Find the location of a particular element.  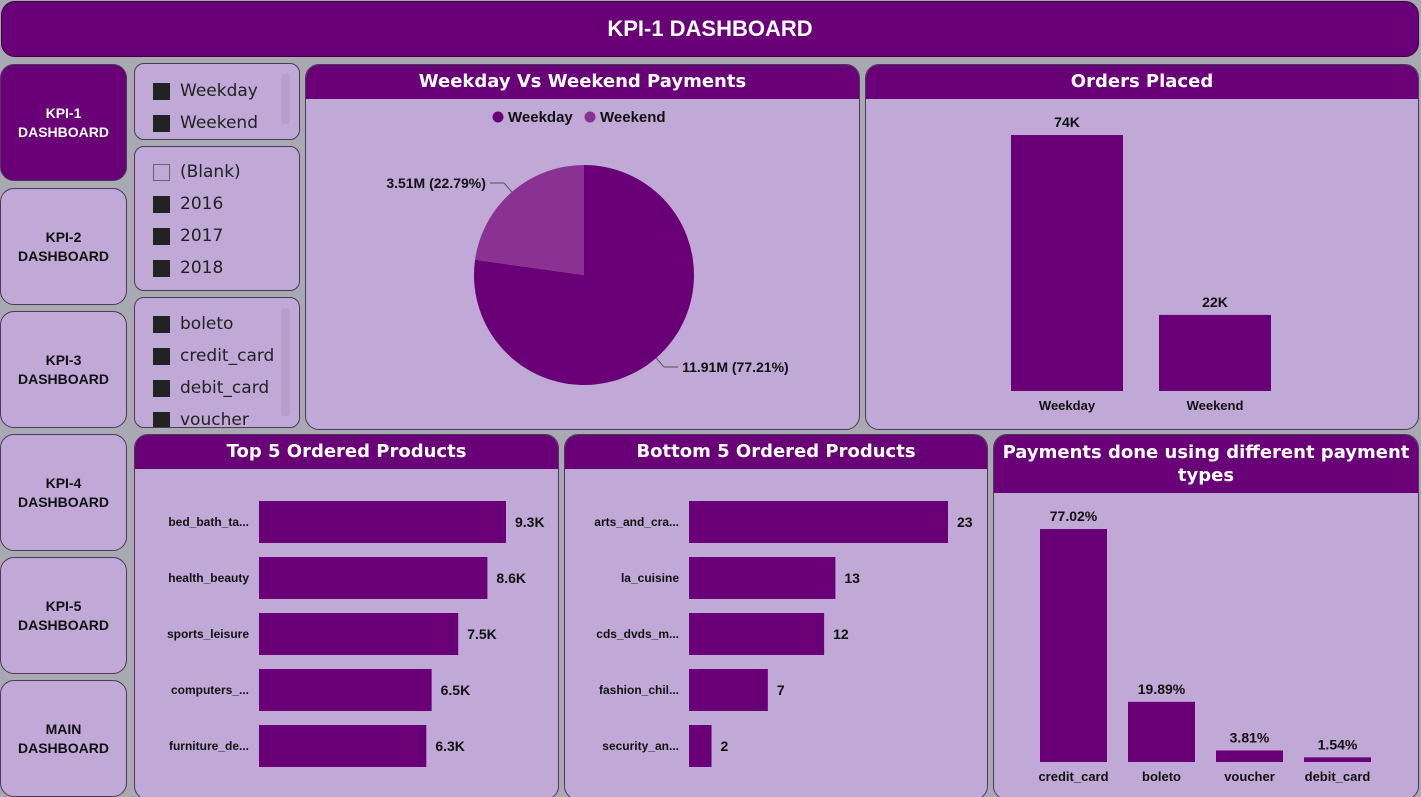

page-title: KPI-1 DASHBOARD is located at coordinates (710, 28).